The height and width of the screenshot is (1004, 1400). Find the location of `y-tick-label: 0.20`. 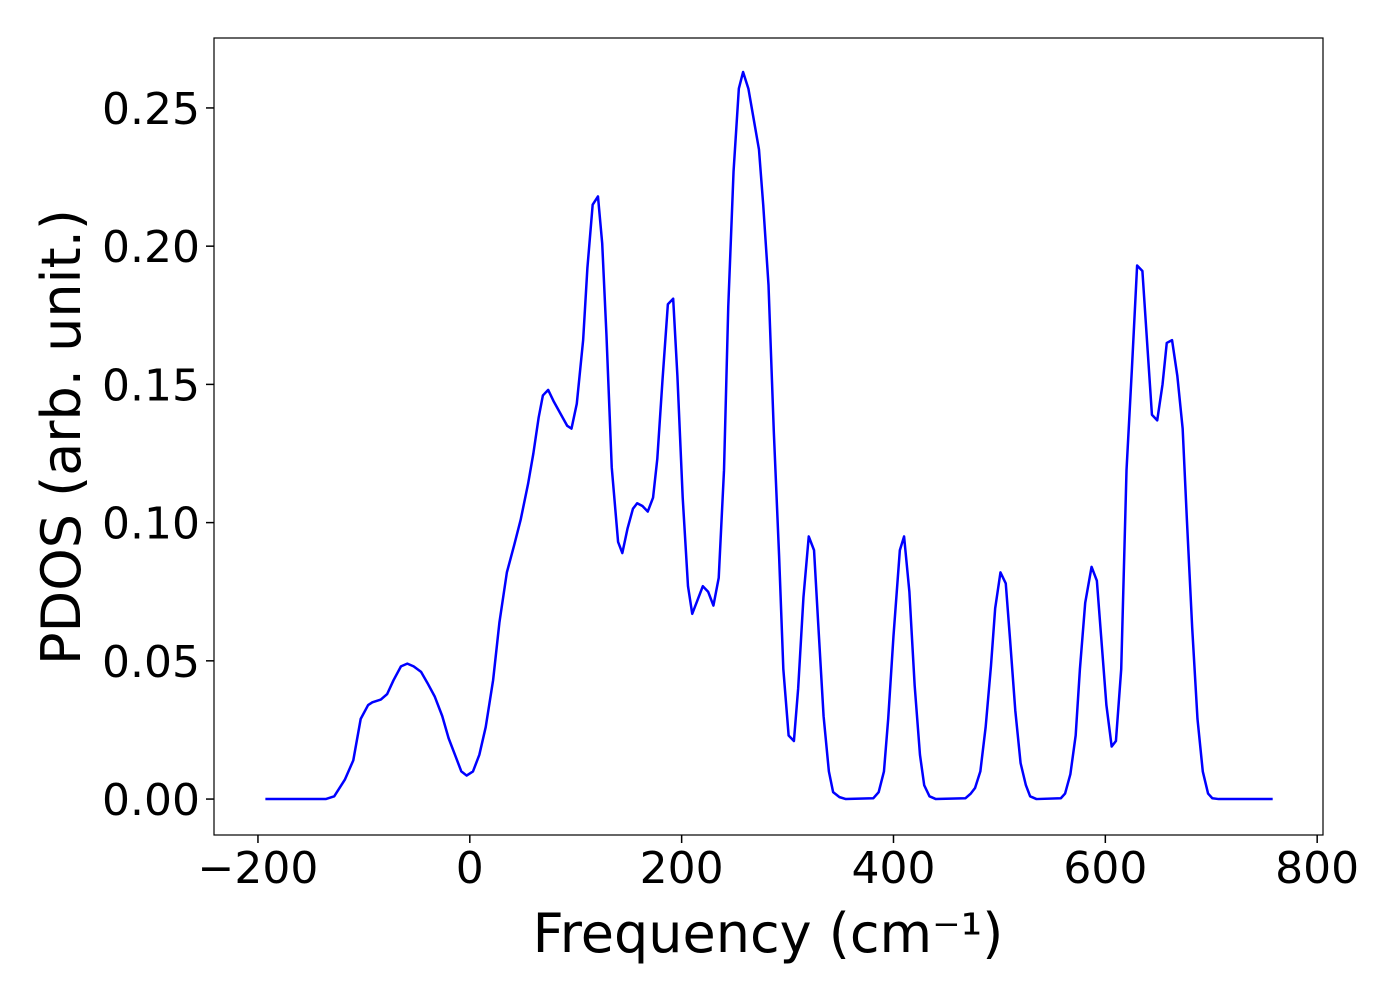

y-tick-label: 0.20 is located at coordinates (151, 247).